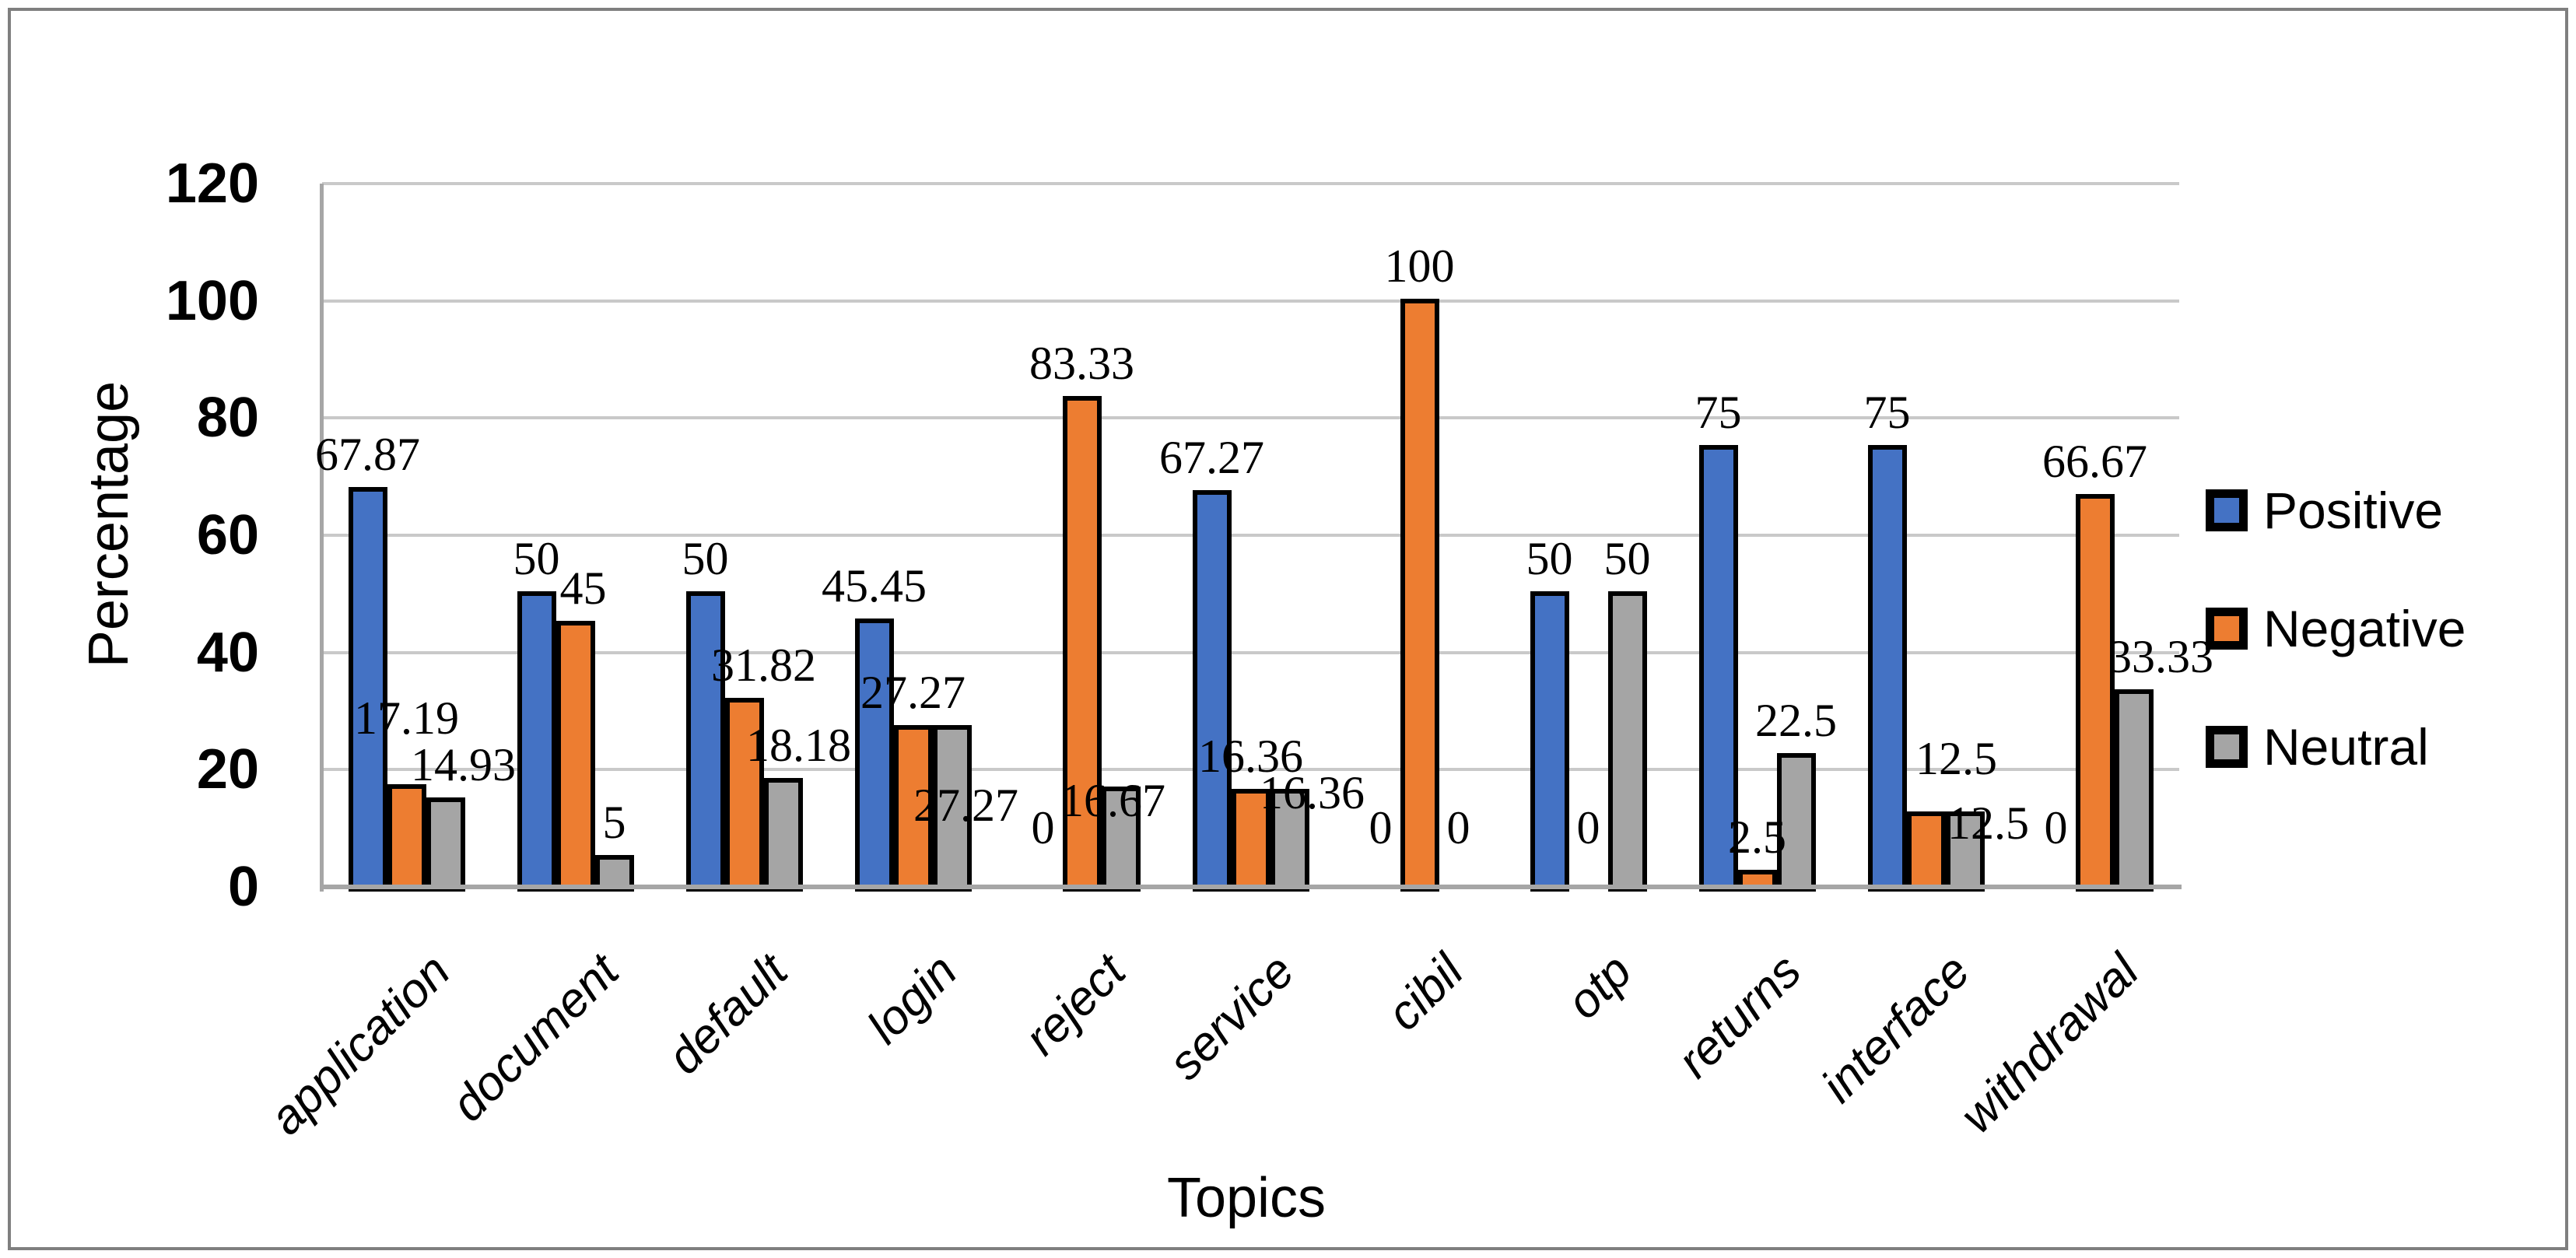 This screenshot has width=2576, height=1258. I want to click on x-tick-label-default: default, so click(727, 1015).